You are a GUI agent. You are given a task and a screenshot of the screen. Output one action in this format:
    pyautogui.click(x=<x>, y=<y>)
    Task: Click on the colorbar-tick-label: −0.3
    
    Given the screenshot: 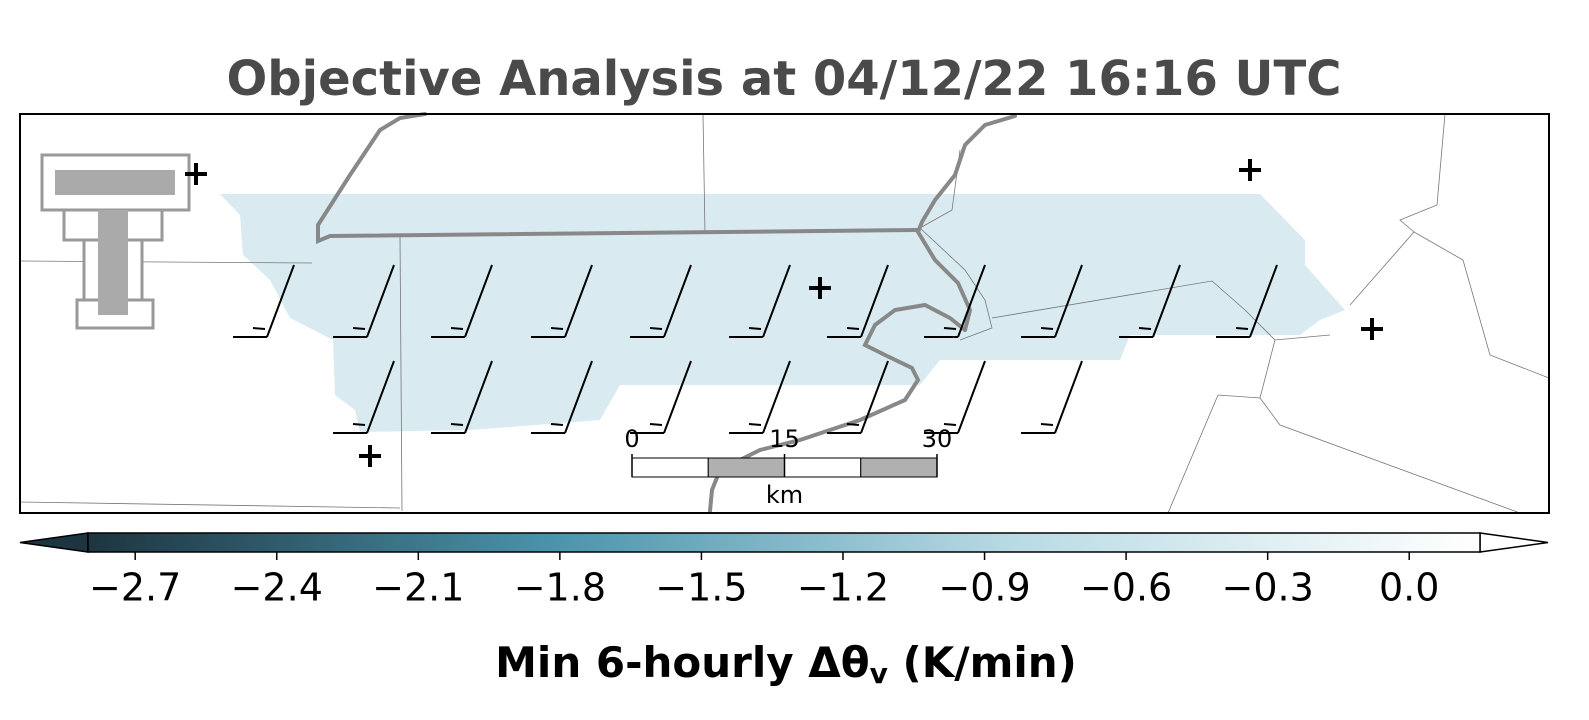 What is the action you would take?
    pyautogui.click(x=1268, y=588)
    